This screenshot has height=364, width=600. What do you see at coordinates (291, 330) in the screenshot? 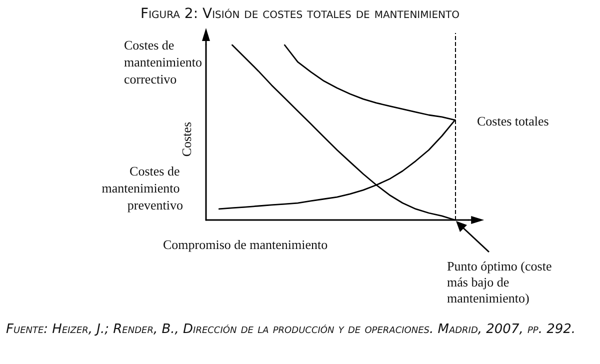
I see `source-note: Fuente: Heizer, J.; Render, B., Dirección de la producción y de operaciones. Madrid, 2007, pp. 292.` at bounding box center [291, 330].